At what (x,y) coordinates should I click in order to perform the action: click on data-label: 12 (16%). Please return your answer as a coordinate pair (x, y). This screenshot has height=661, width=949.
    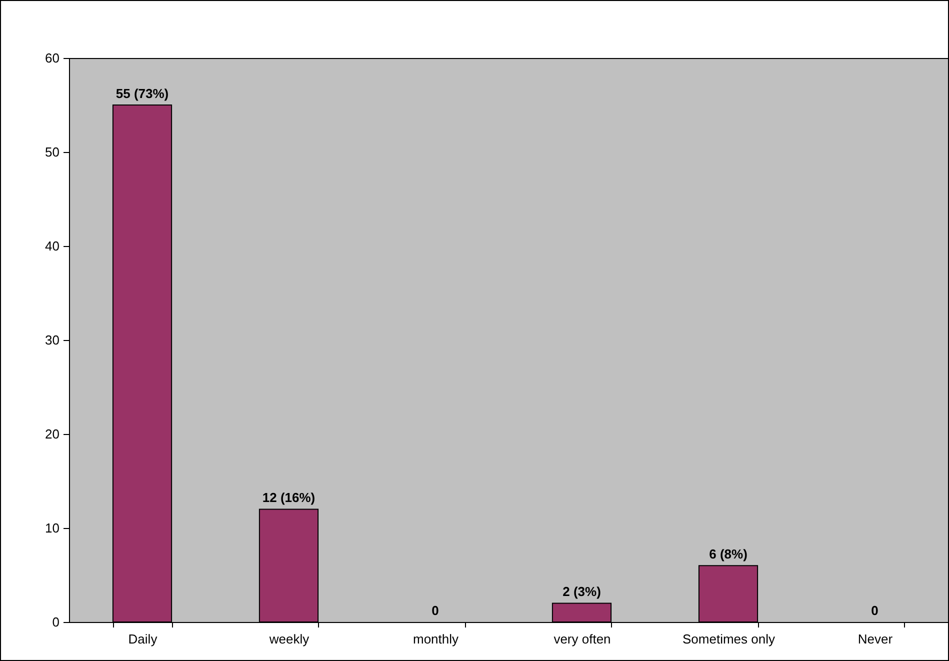
    Looking at the image, I should click on (289, 498).